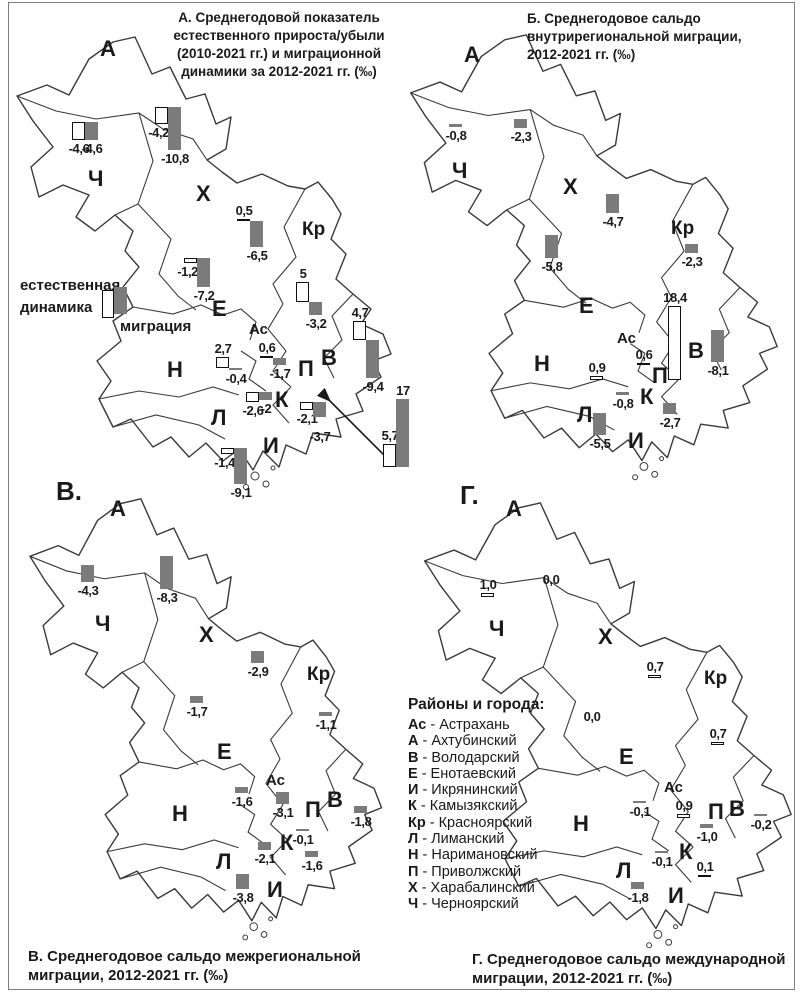 This screenshot has width=802, height=998. I want to click on district-abbr: П, so click(413, 871).